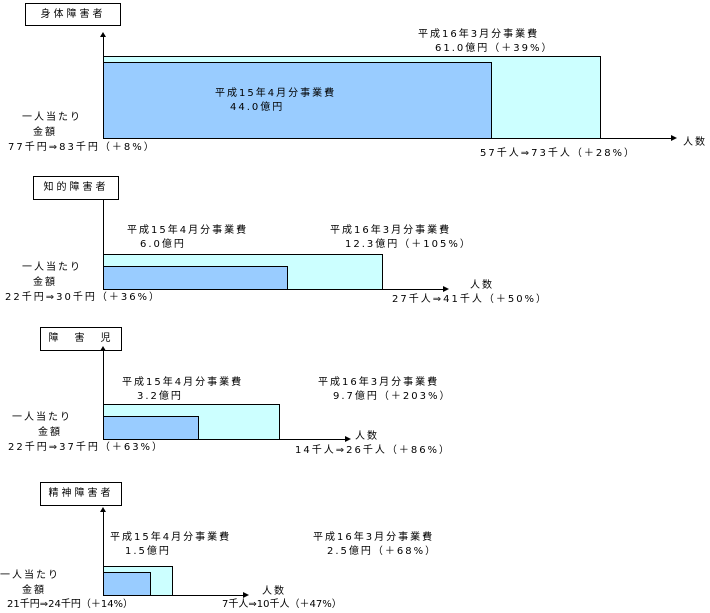 The image size is (710, 613). What do you see at coordinates (373, 450) in the screenshot?
I see `persons-change: 14千人⇒26千人（＋86%）` at bounding box center [373, 450].